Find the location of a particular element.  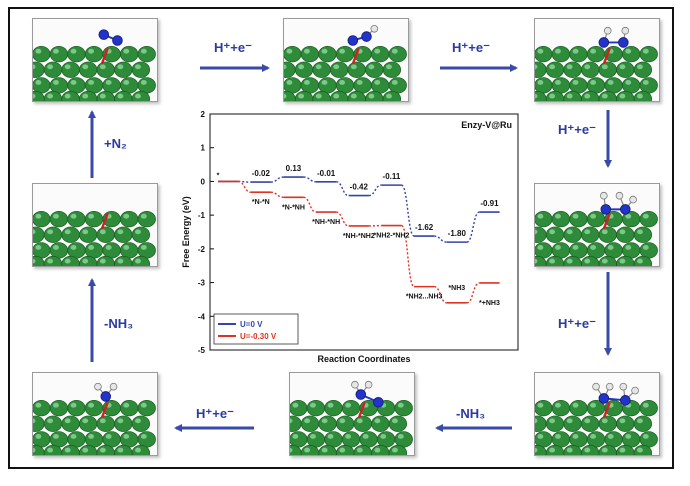

surface-model-nh-nh is located at coordinates (596, 63).